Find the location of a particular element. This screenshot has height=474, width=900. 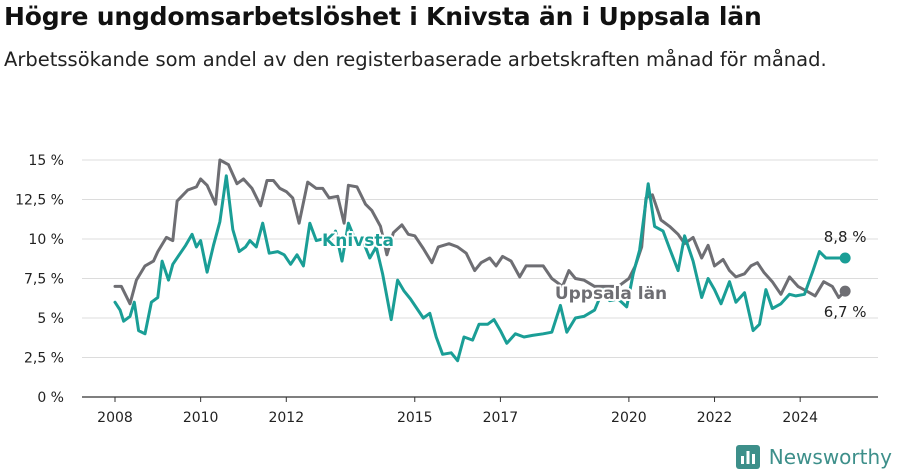

series-label-uppsala: Uppsala län is located at coordinates (611, 294).